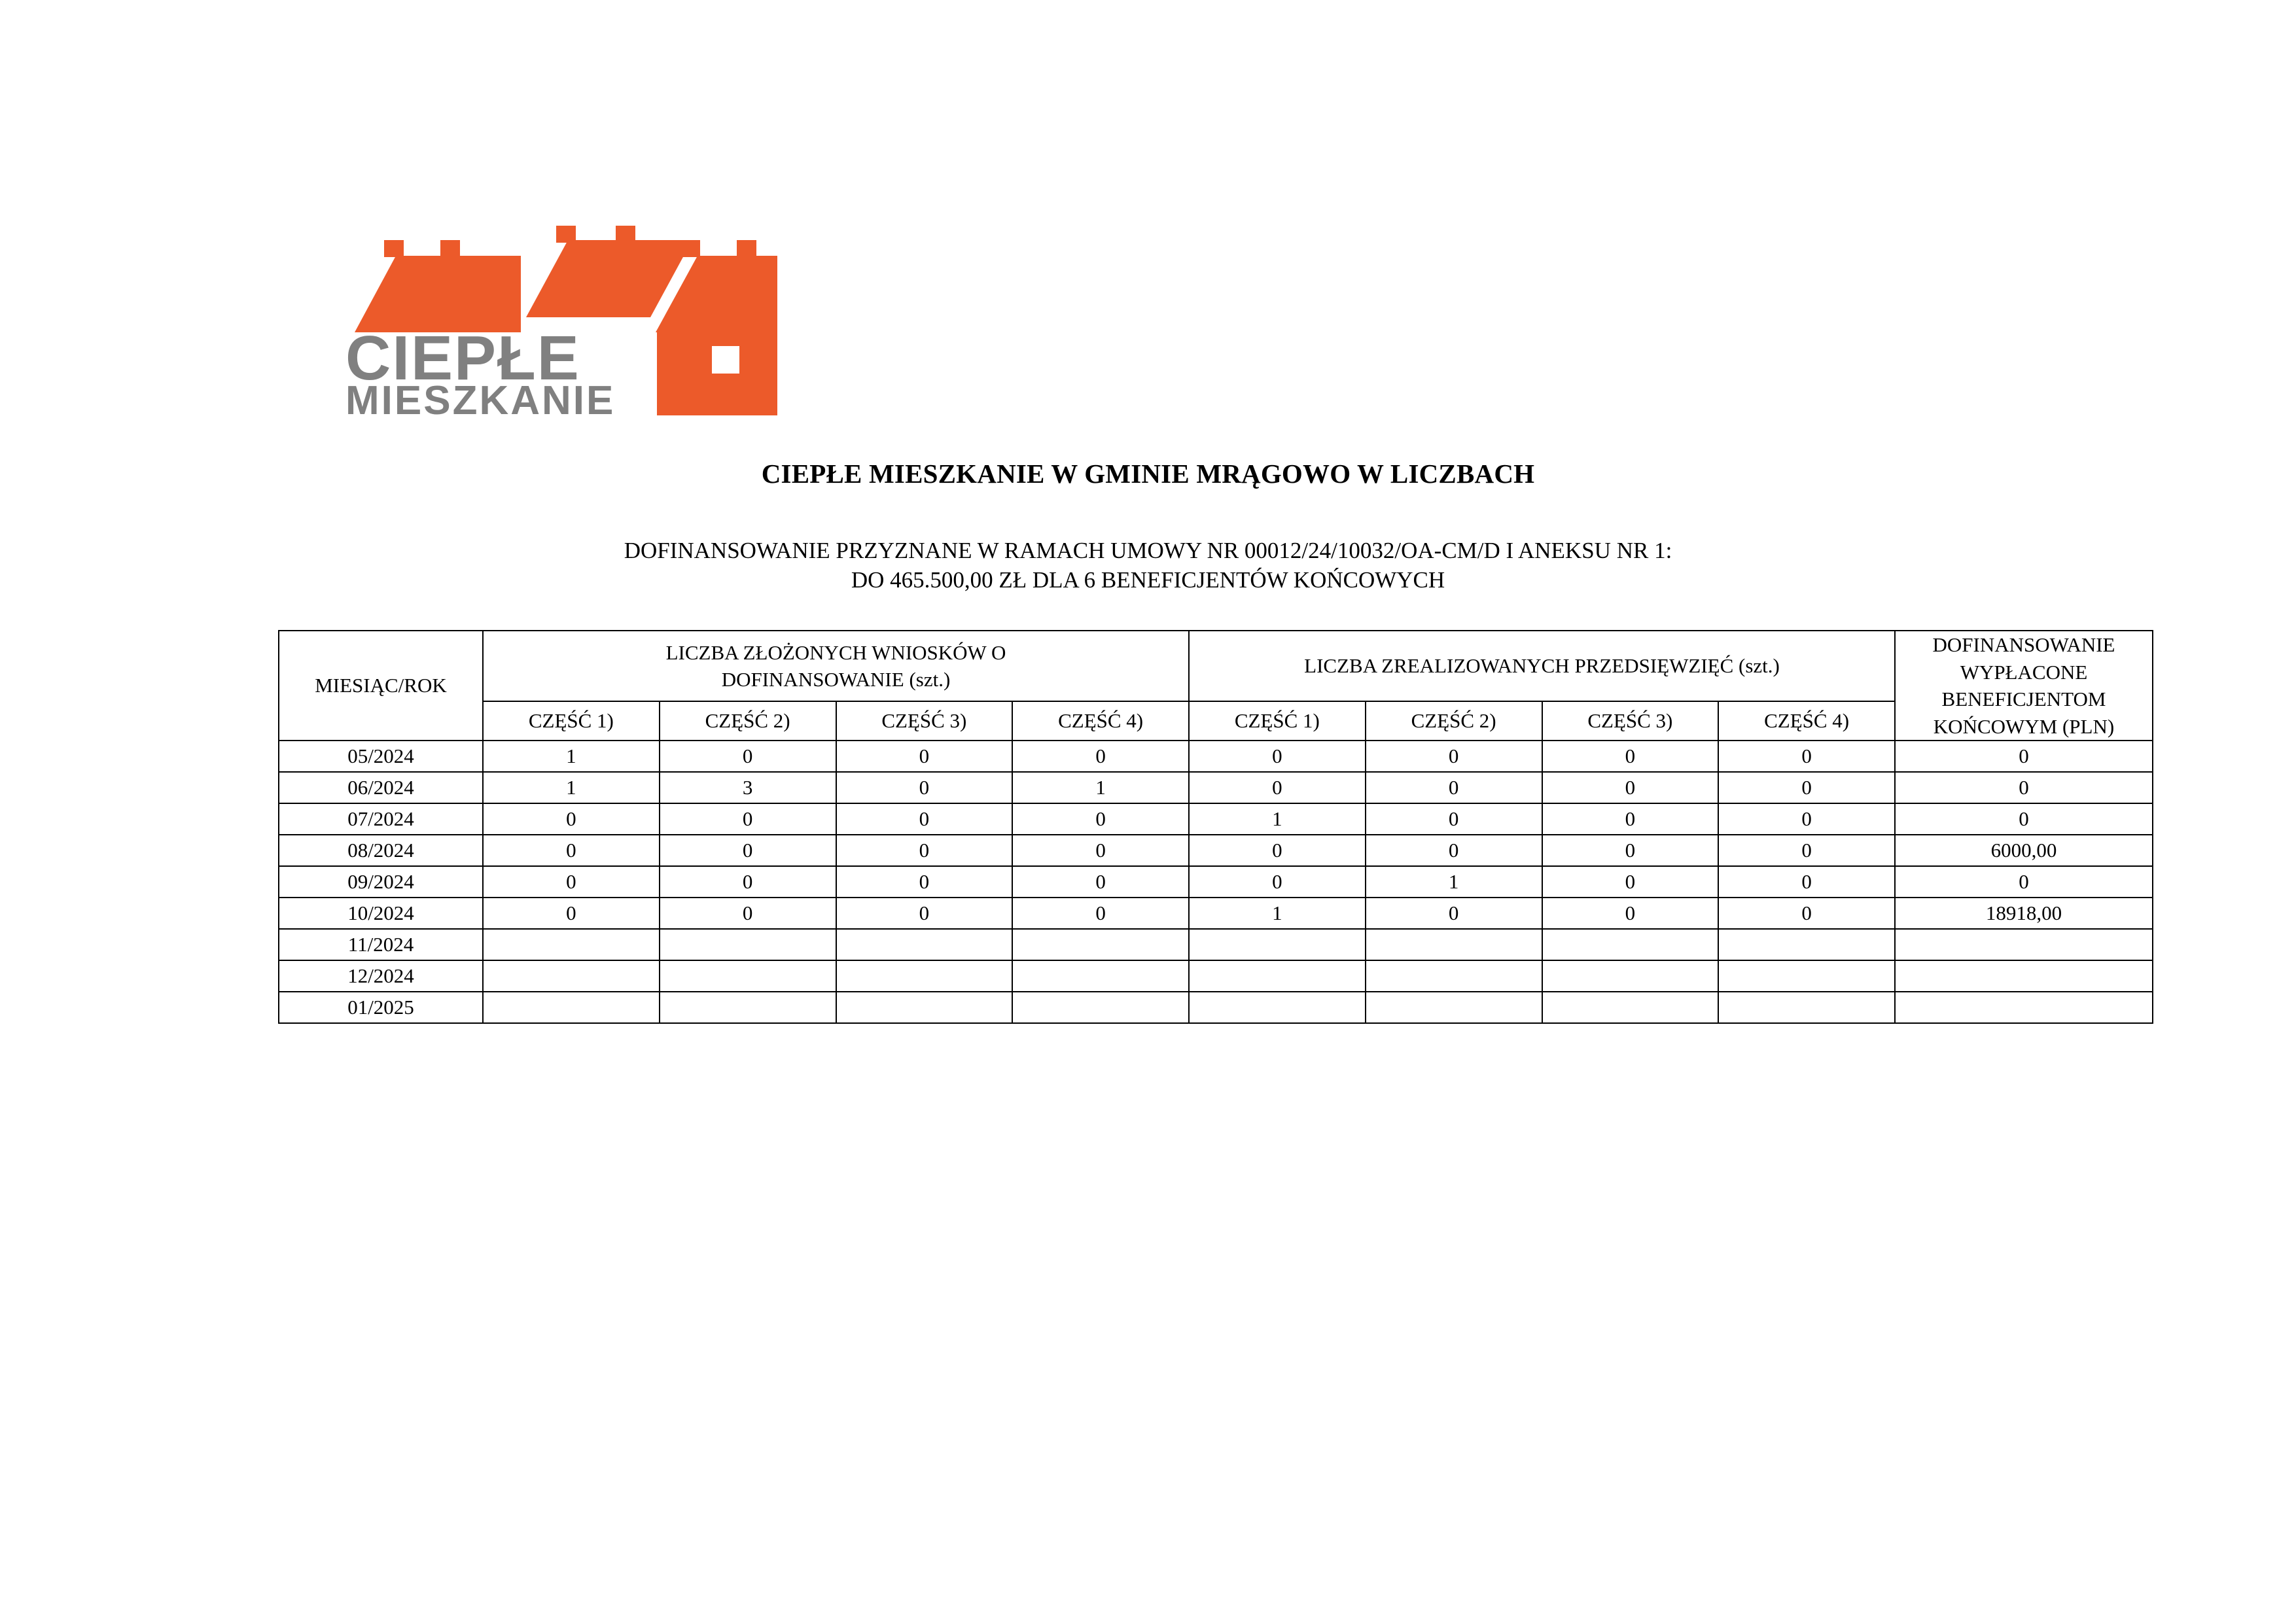  I want to click on cell-completed-2: 1, so click(1453, 882).